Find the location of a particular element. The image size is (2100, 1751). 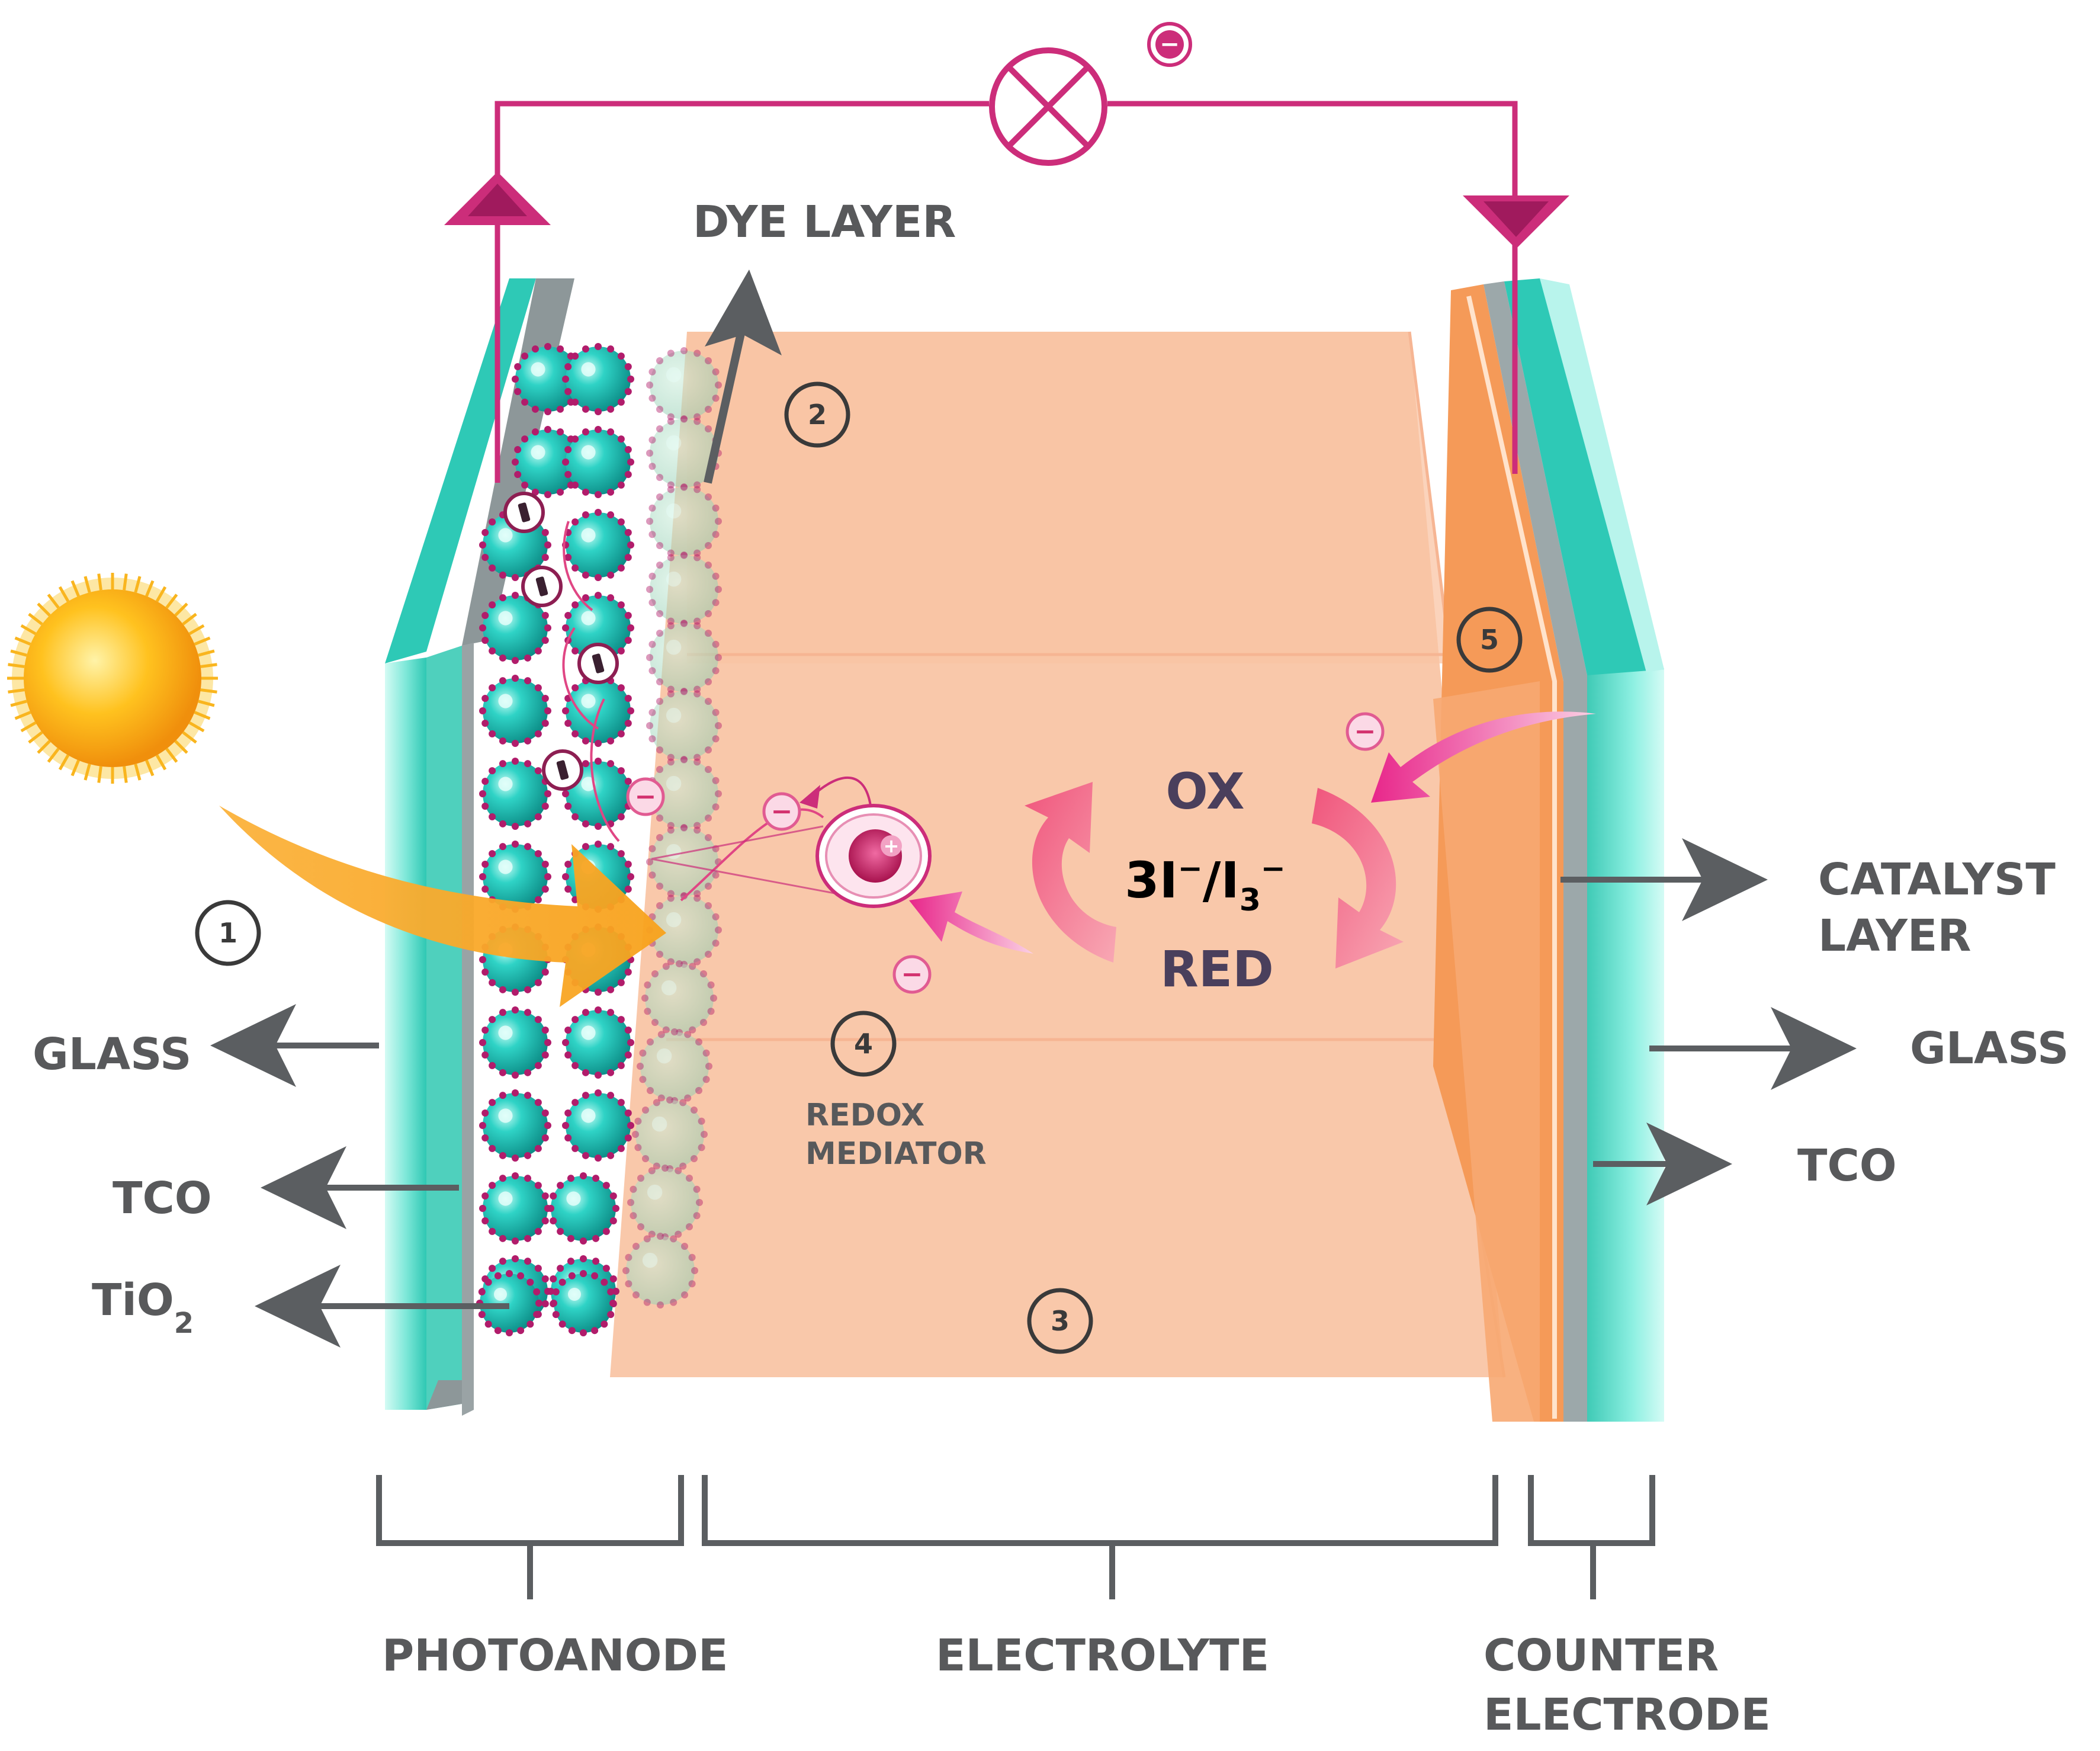

sun-icon is located at coordinates (113, 678).